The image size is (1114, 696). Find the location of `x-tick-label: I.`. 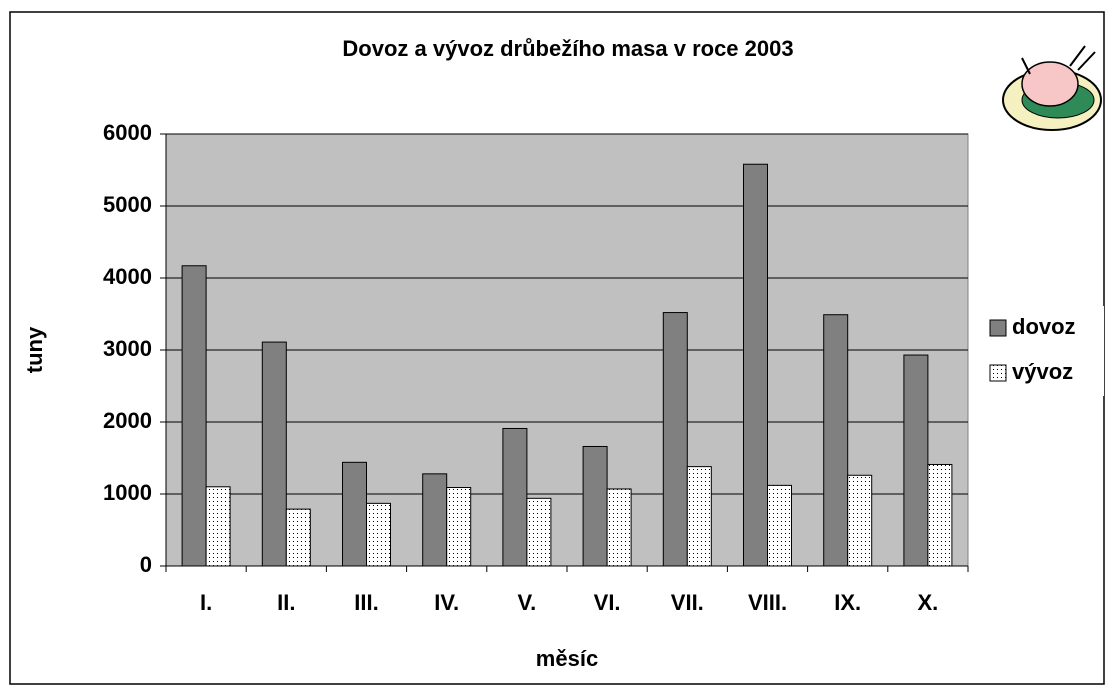

x-tick-label: I. is located at coordinates (206, 602).